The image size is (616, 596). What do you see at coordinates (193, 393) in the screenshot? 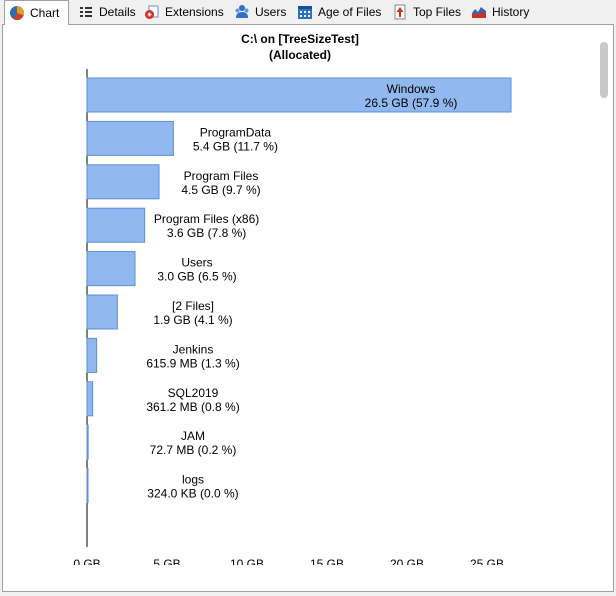
I see `bar-category-label: SQL2019` at bounding box center [193, 393].